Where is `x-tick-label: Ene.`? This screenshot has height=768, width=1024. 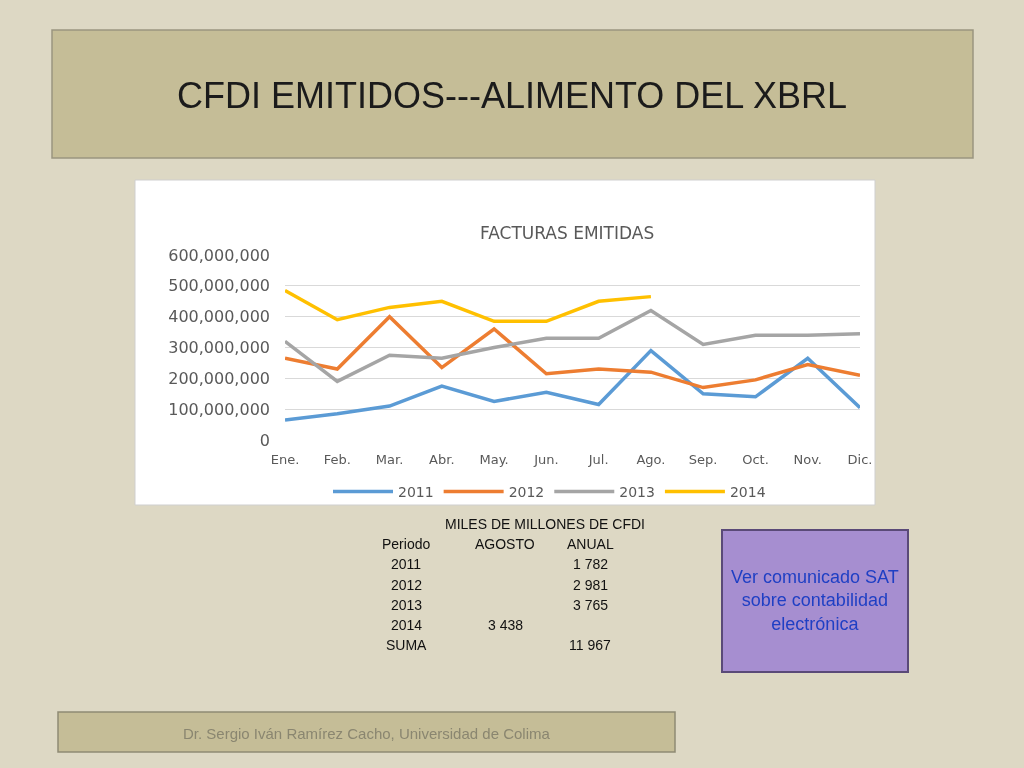 x-tick-label: Ene. is located at coordinates (285, 459).